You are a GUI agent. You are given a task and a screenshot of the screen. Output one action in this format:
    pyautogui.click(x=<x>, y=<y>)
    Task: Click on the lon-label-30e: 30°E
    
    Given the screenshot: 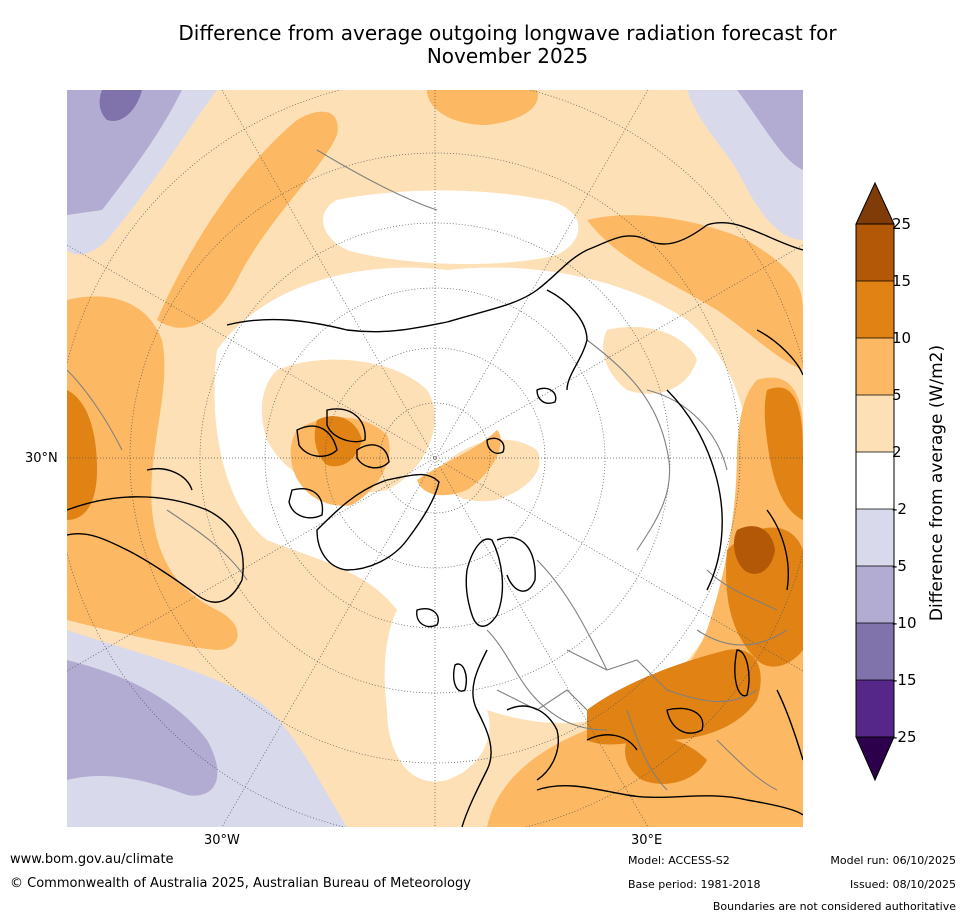 What is the action you would take?
    pyautogui.click(x=647, y=840)
    